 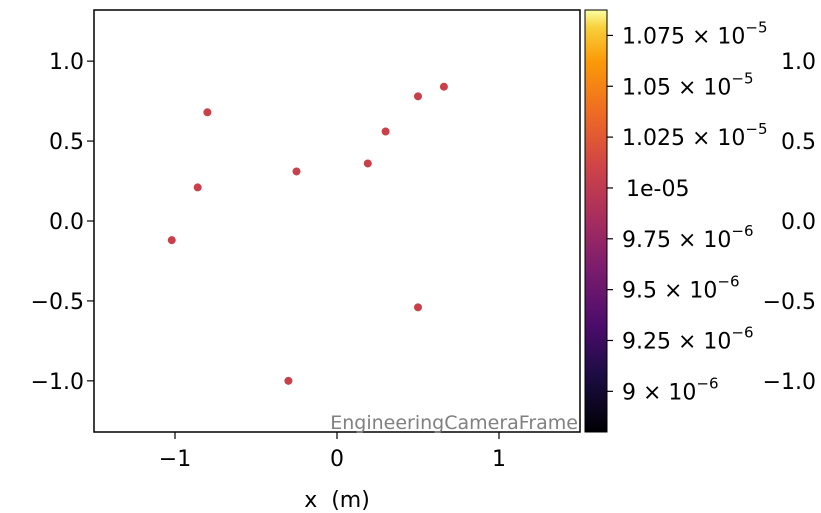 I want to click on right-y-tick-label: 0.5, so click(x=798, y=142).